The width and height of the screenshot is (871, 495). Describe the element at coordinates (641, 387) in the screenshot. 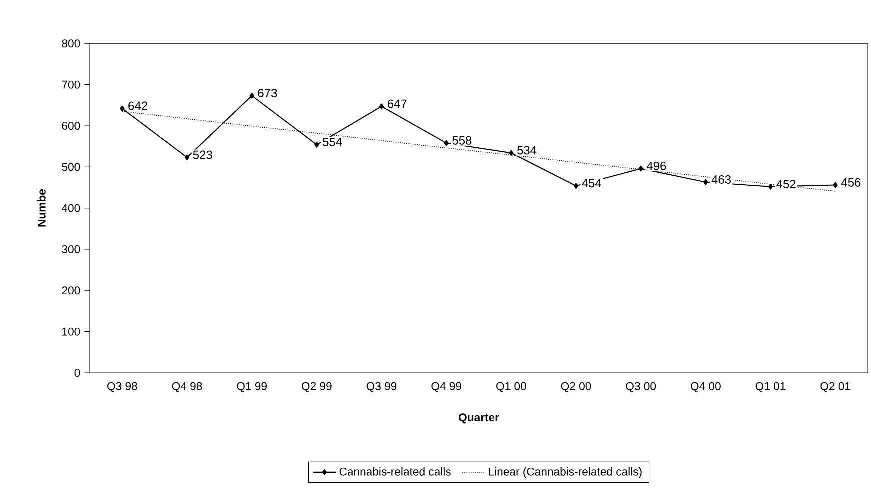

I see `x-tick-label: Q3 00` at that location.